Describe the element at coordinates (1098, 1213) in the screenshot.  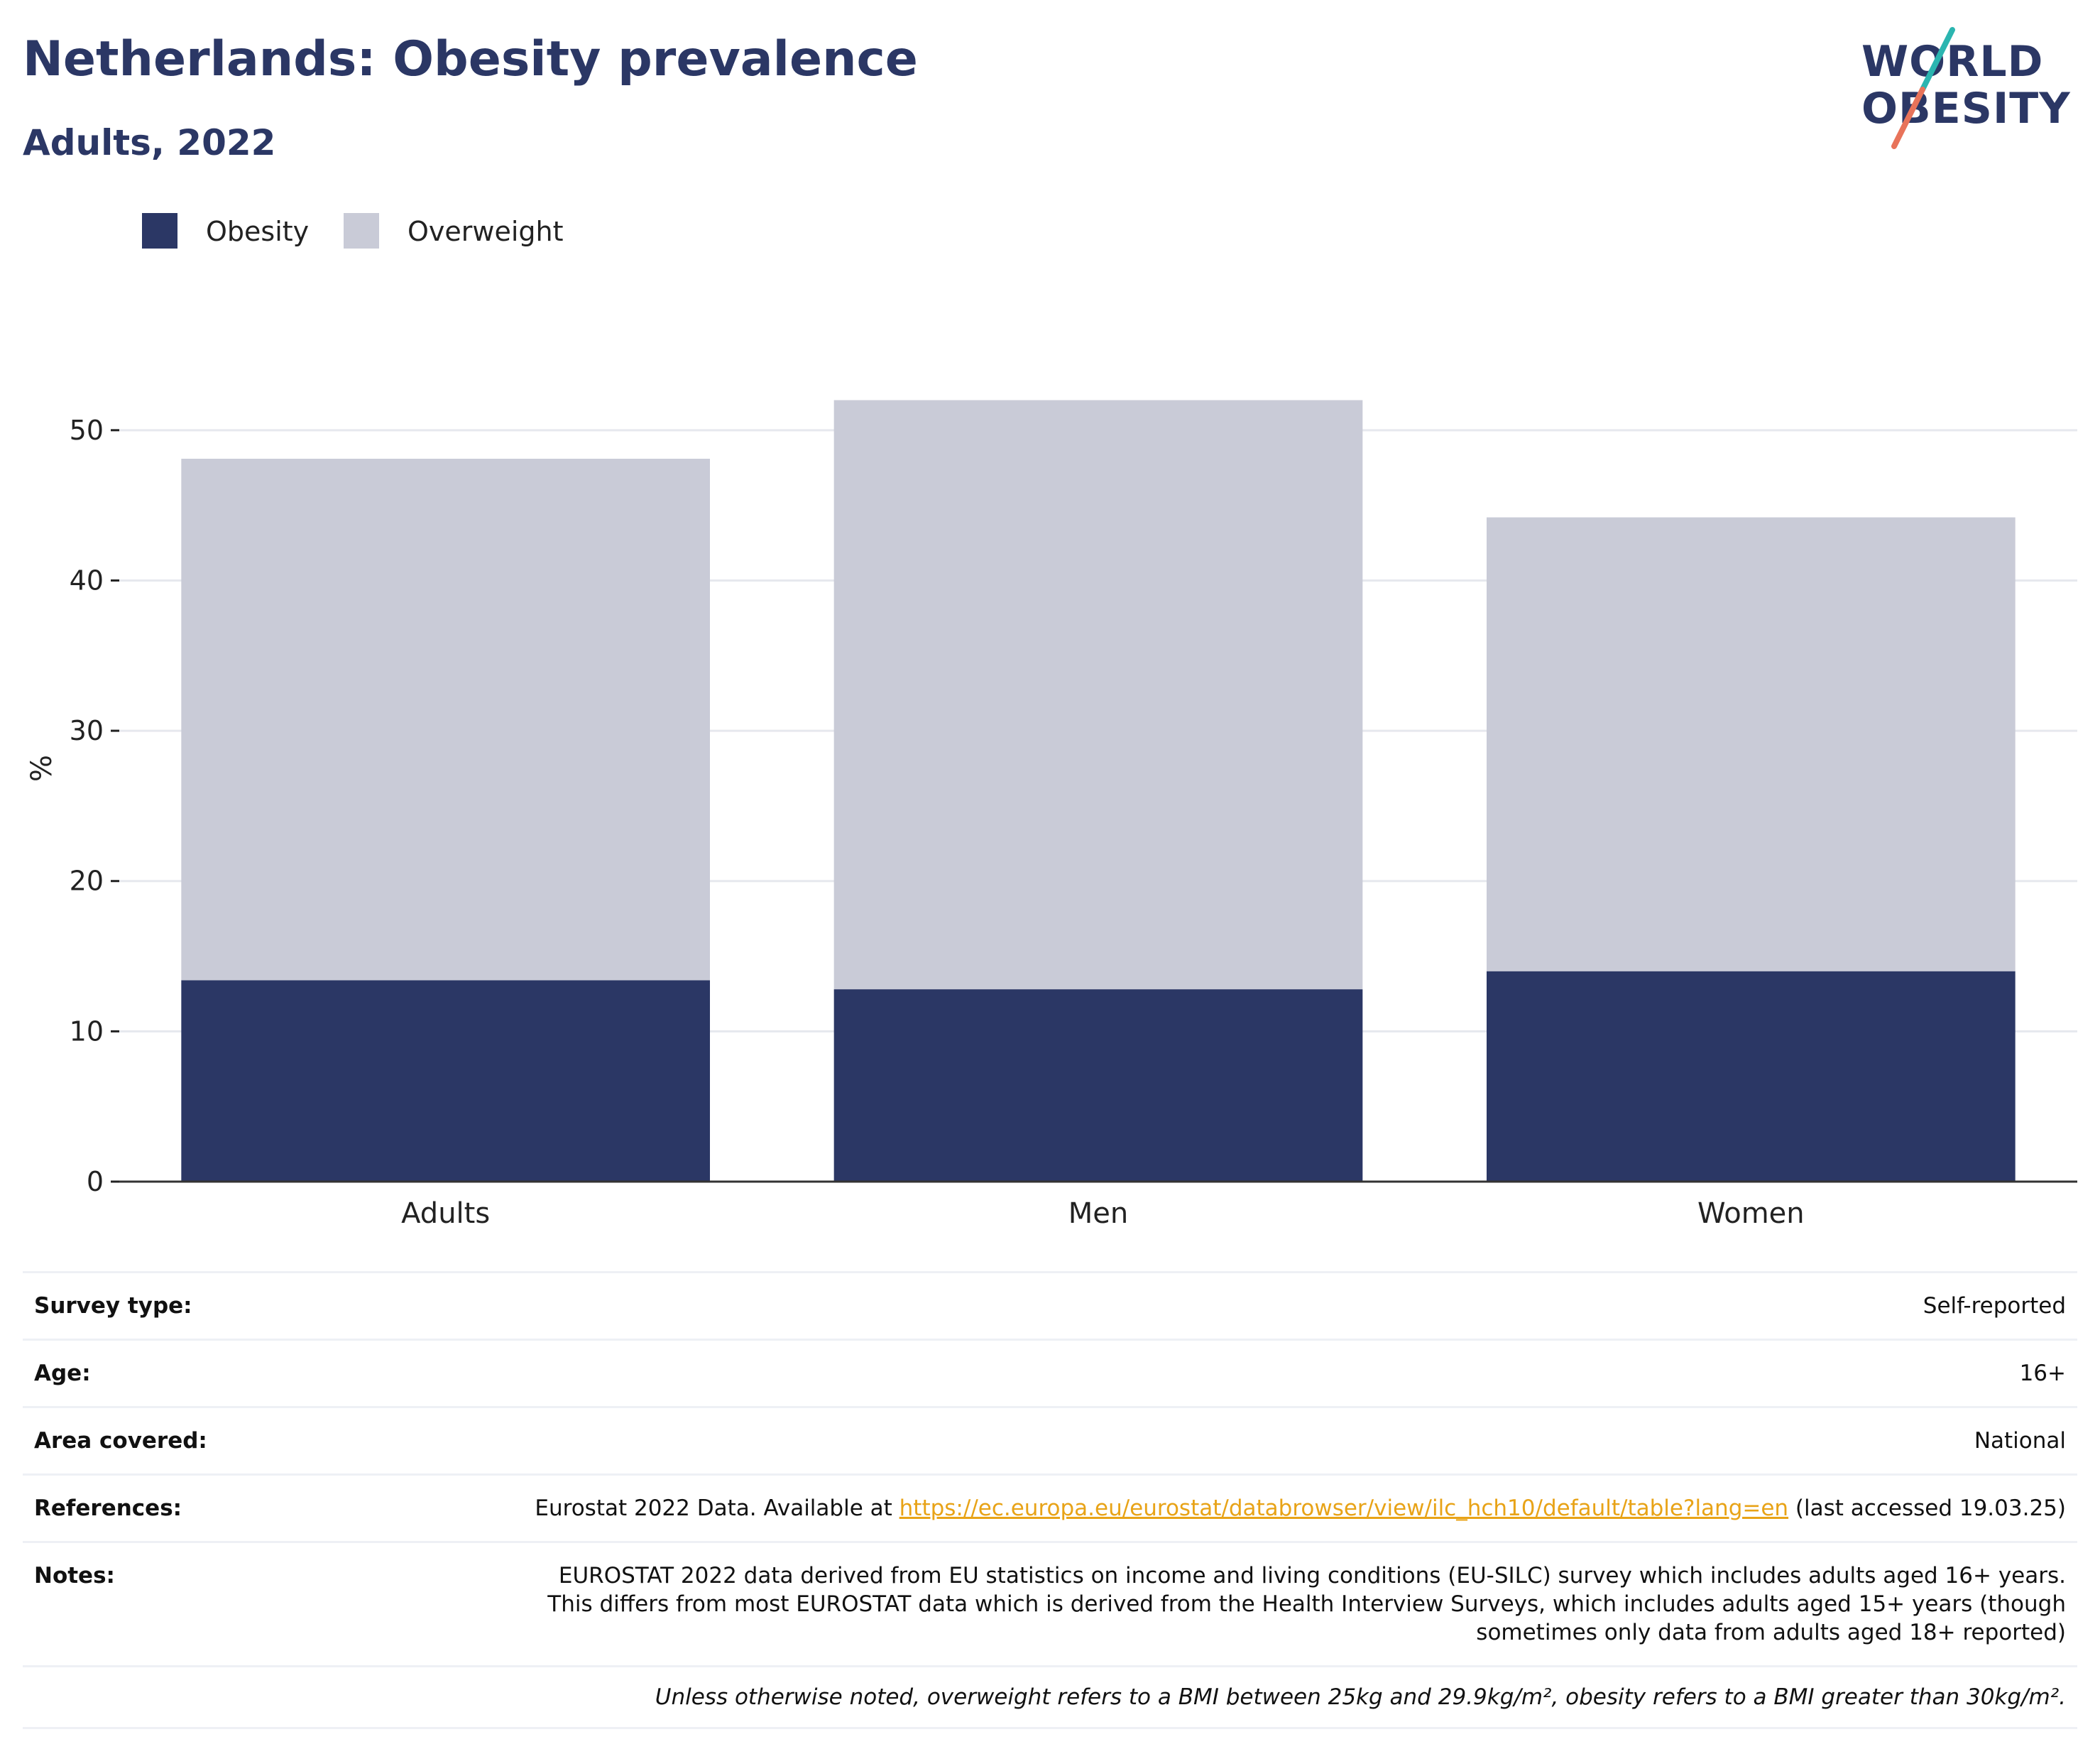
I see `x-tick-label: Men` at that location.